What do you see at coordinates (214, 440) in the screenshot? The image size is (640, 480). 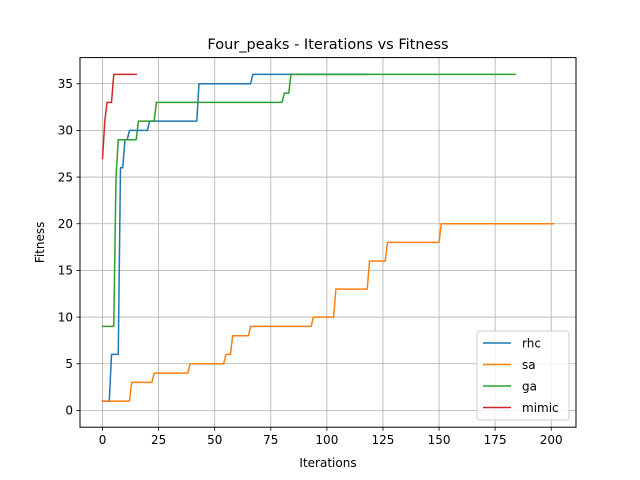 I see `x-tick-label: 50` at bounding box center [214, 440].